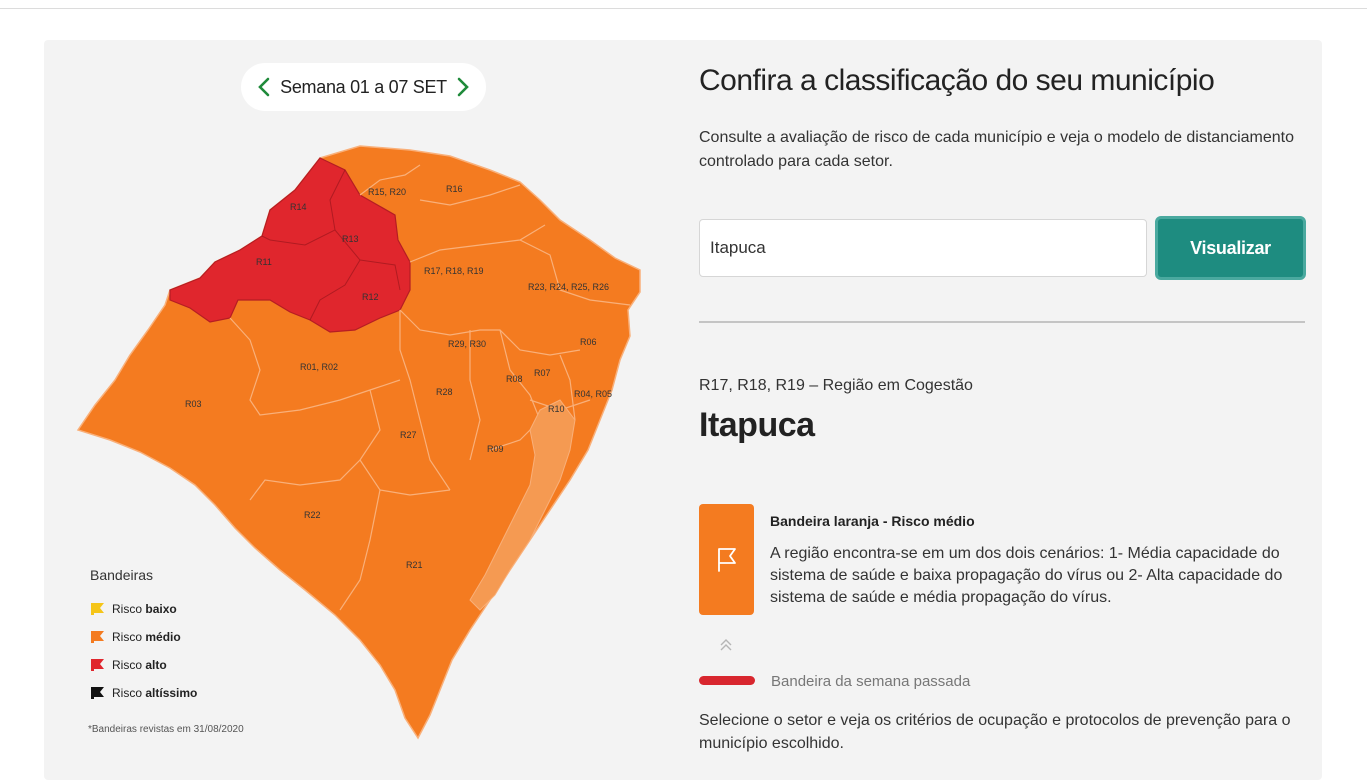 This screenshot has width=1367, height=780. I want to click on city-name: Itapuca, so click(757, 425).